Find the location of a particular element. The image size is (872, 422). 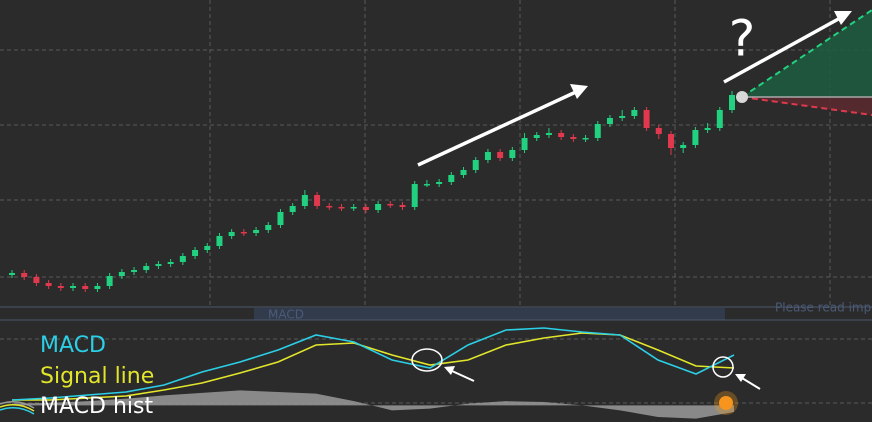

watermark: MACD is located at coordinates (286, 315).